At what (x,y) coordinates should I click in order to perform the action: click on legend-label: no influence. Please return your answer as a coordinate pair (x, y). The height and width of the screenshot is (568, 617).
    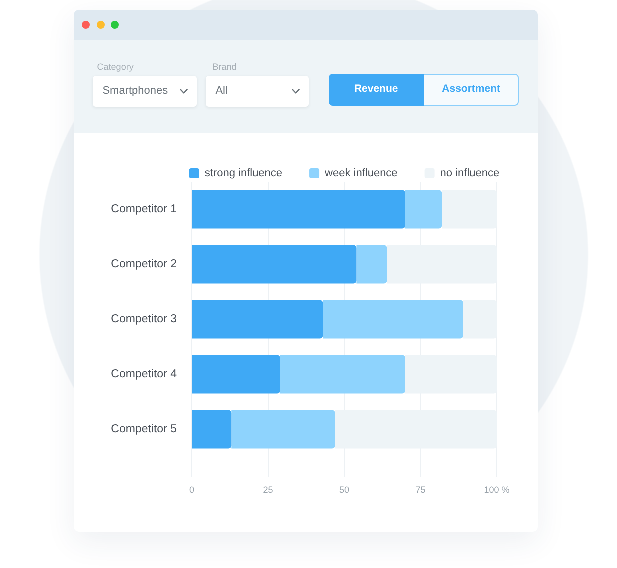
    Looking at the image, I should click on (470, 174).